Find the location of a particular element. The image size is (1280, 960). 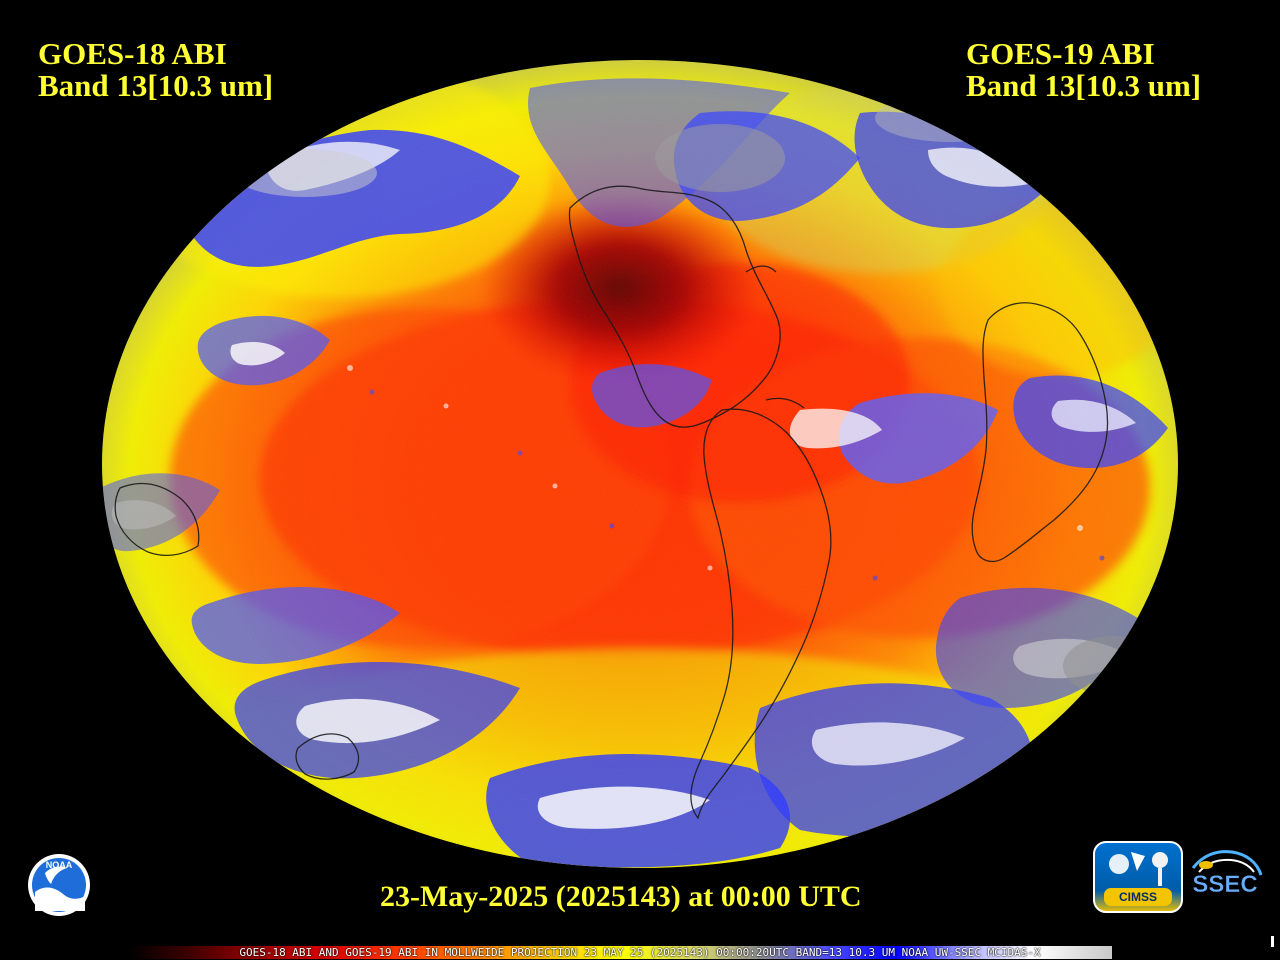

ssec-logo-graphic: SSEC is located at coordinates (1227, 874).